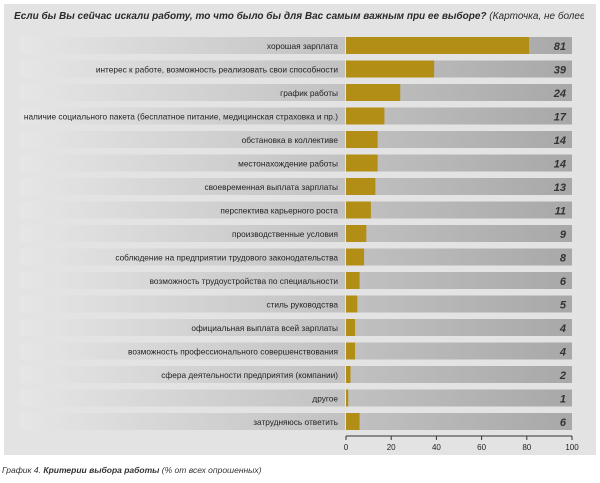 This screenshot has width=600, height=483. What do you see at coordinates (264, 328) in the screenshot?
I see `category-label: официальная выплата всей зарплаты` at bounding box center [264, 328].